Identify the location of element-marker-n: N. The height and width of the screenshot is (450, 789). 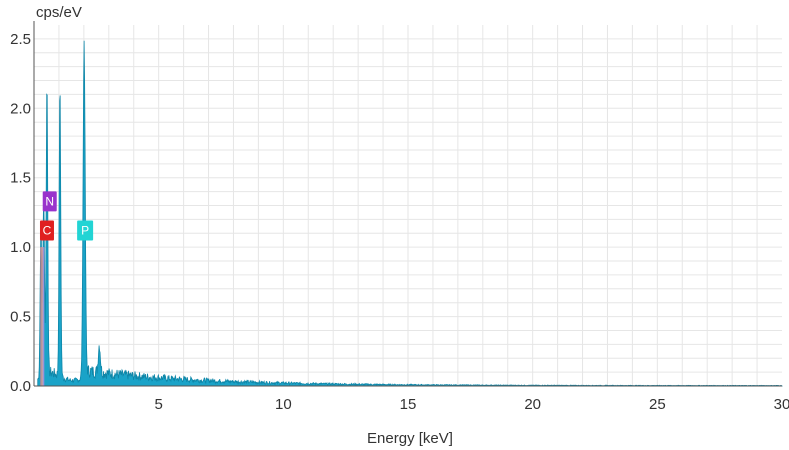
(49, 201).